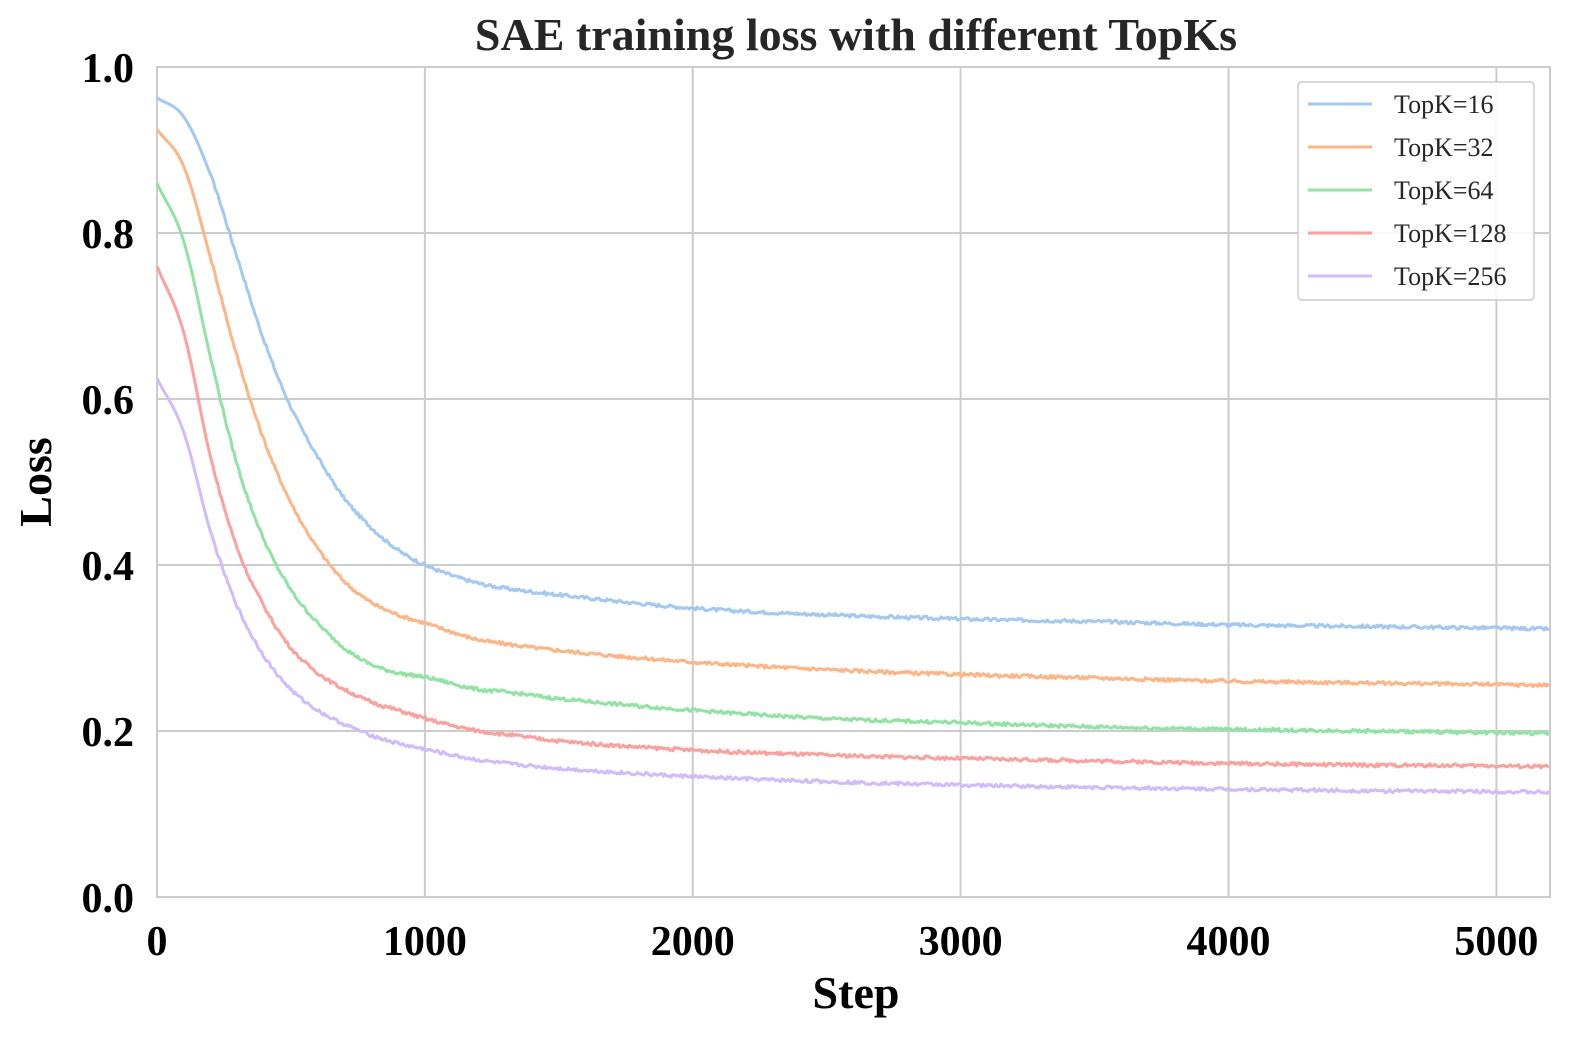 This screenshot has width=1579, height=1044. I want to click on legend-label: TopK=16, so click(1444, 104).